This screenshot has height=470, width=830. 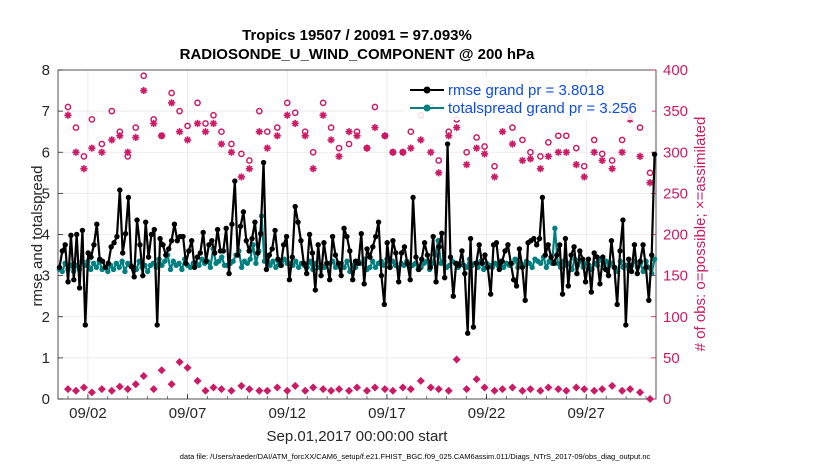 I want to click on y-tick-label: 7, so click(x=46, y=111).